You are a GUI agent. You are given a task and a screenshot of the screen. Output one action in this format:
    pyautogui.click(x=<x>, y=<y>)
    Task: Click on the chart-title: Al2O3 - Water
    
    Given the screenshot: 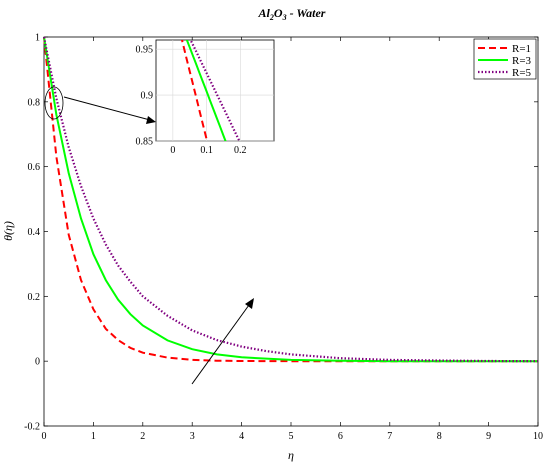 What is the action you would take?
    pyautogui.click(x=292, y=14)
    